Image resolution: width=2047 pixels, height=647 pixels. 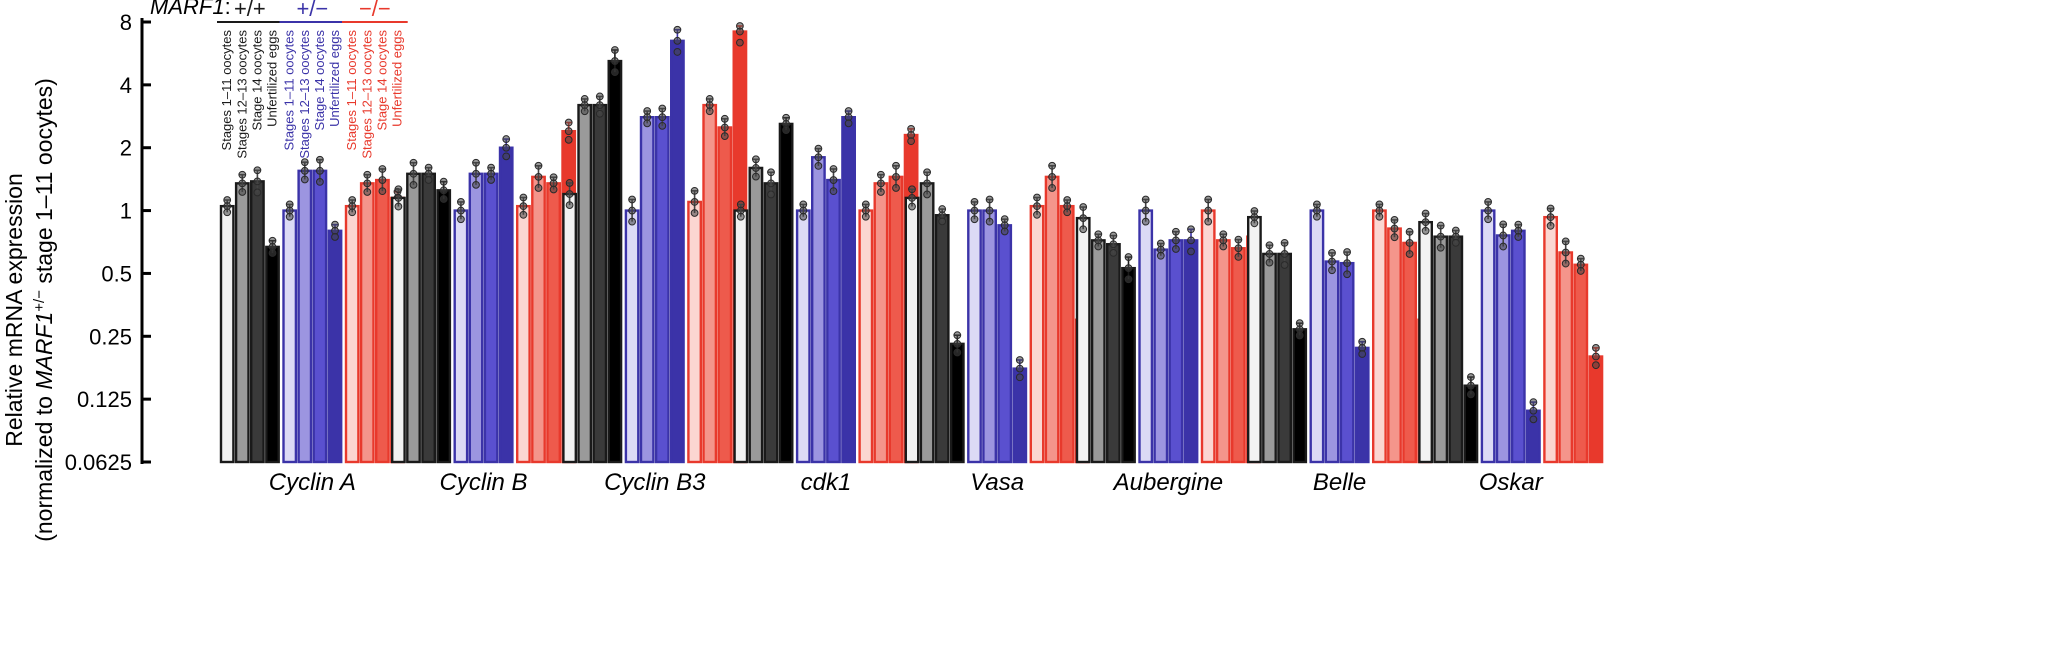 I want to click on y-axis-title-prefix: (normalized to, so click(x=44, y=466).